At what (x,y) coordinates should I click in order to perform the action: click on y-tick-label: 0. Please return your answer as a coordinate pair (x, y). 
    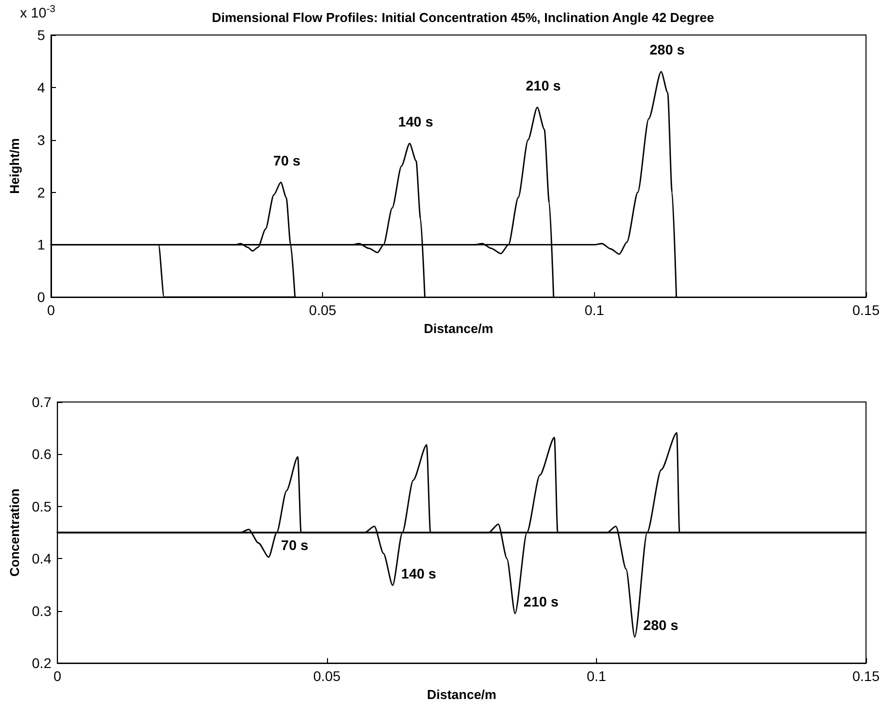
    Looking at the image, I should click on (41, 297).